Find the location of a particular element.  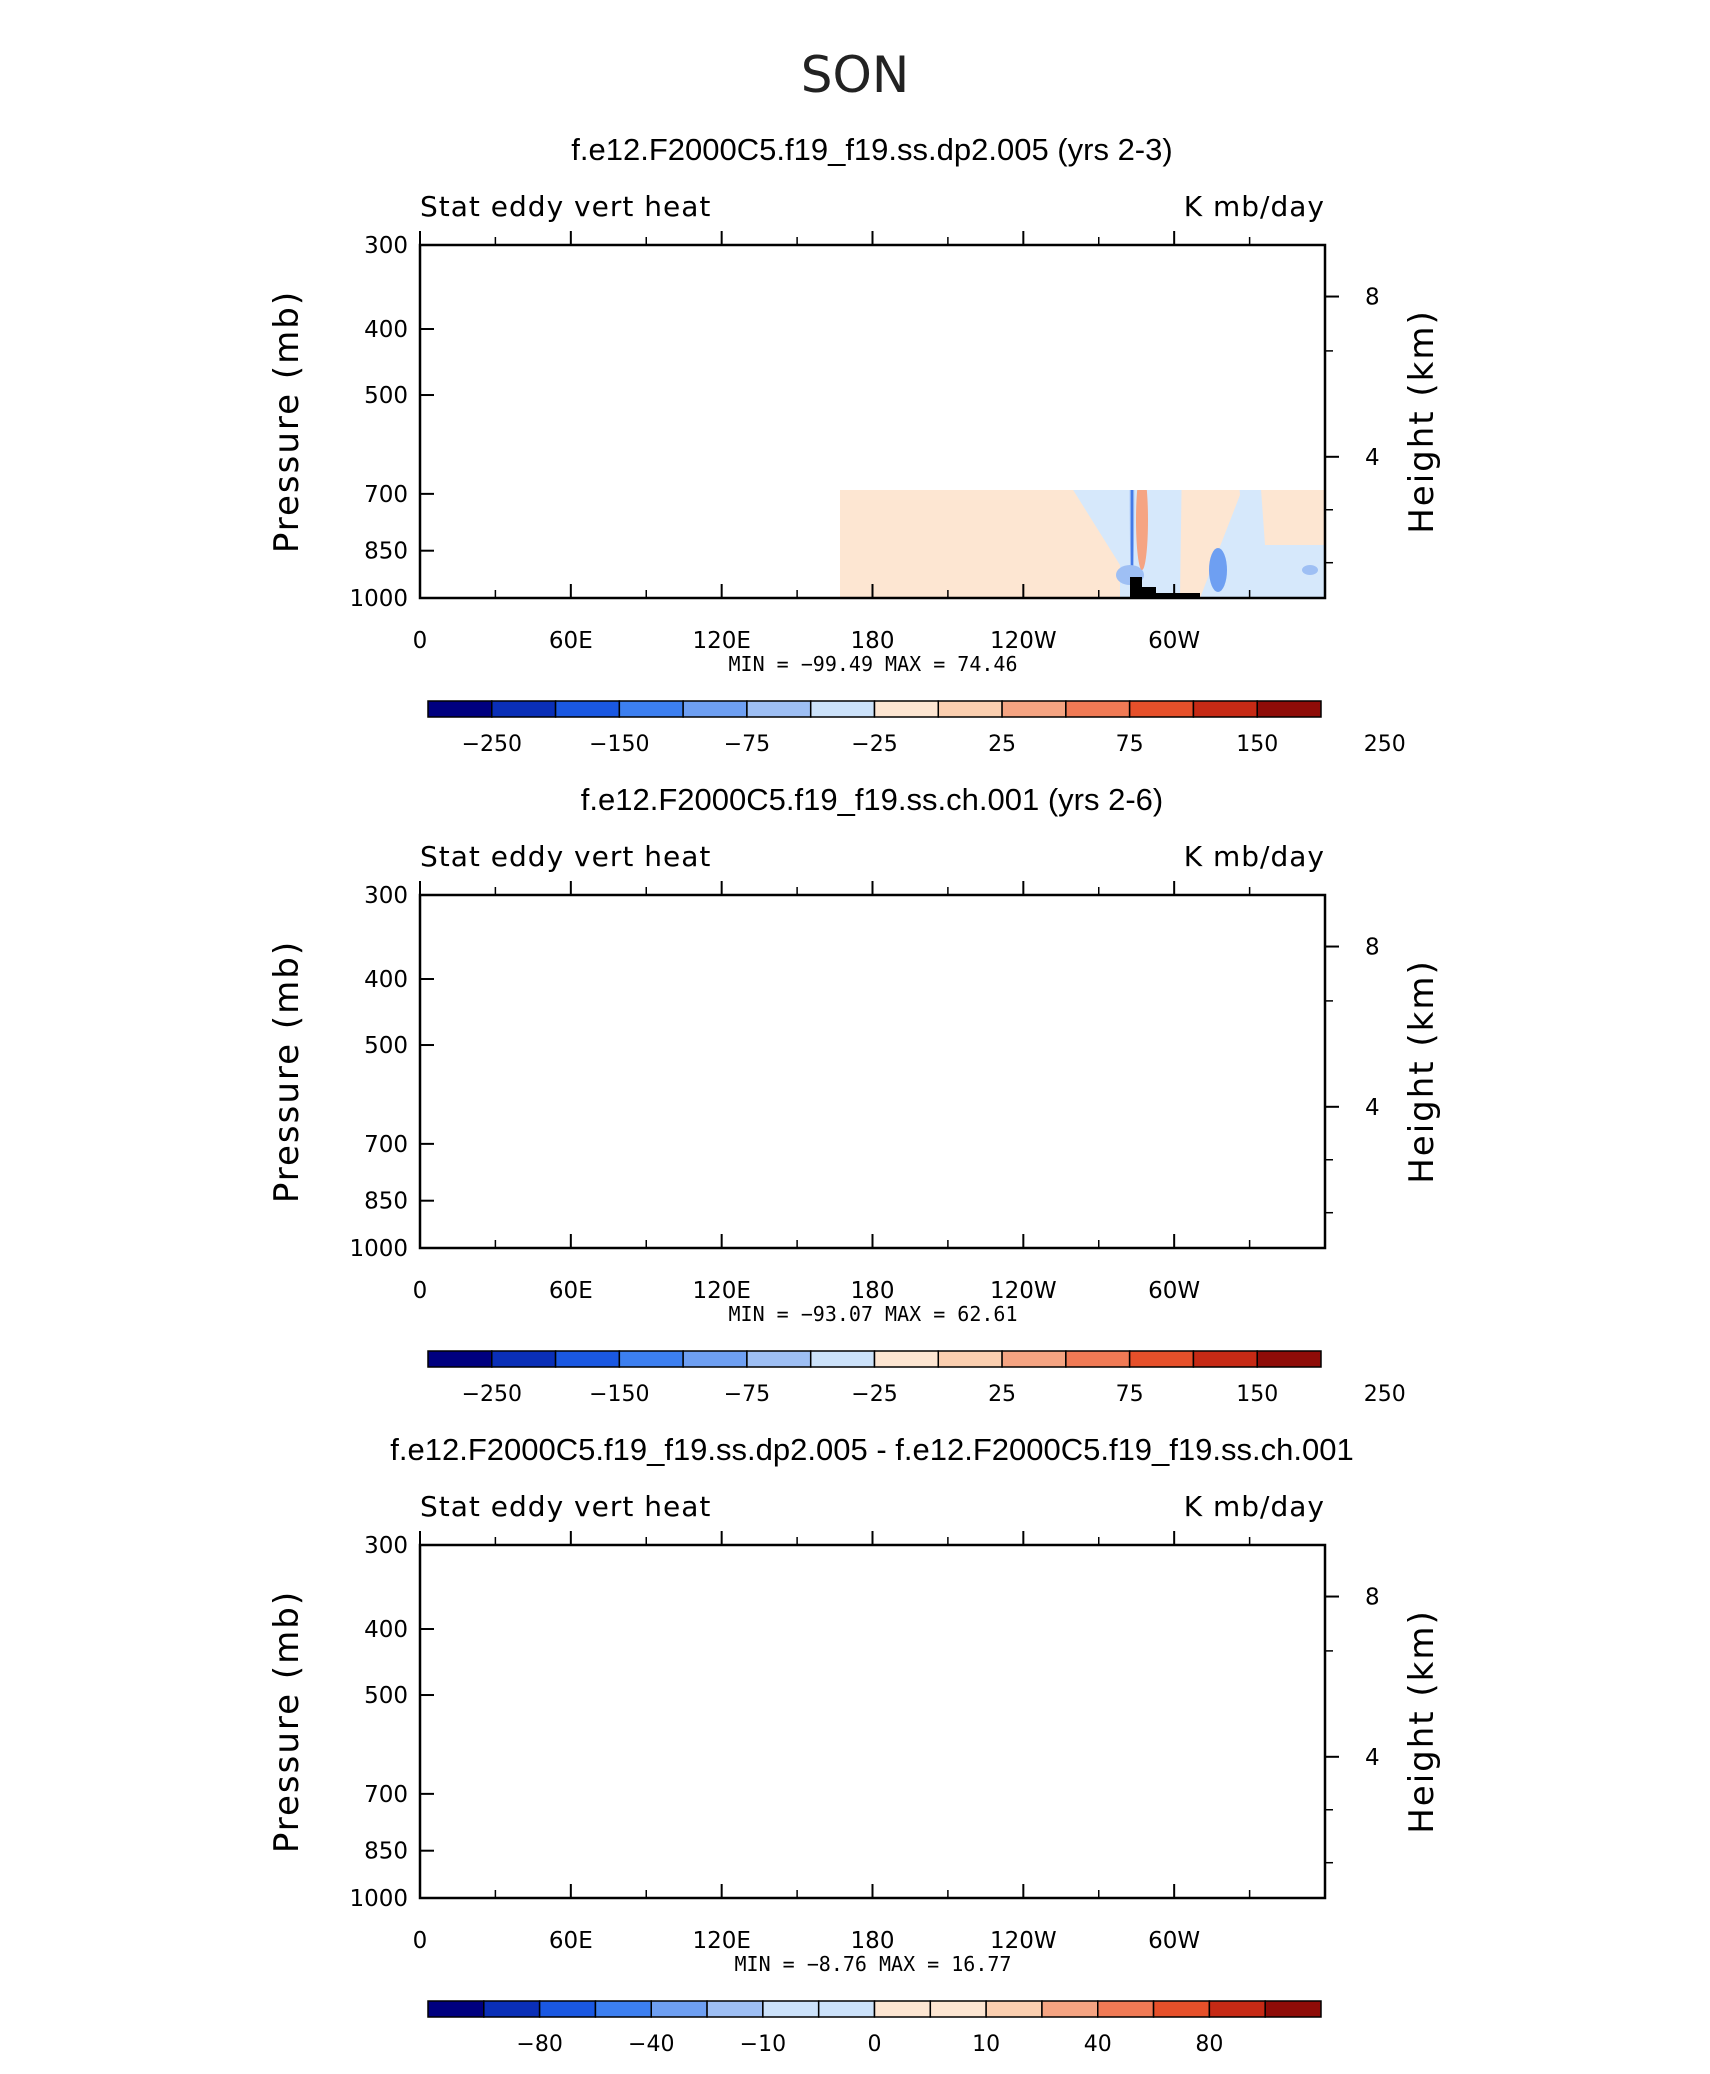

field-name-label: Stat eddy vert heat is located at coordinates (565, 1506).